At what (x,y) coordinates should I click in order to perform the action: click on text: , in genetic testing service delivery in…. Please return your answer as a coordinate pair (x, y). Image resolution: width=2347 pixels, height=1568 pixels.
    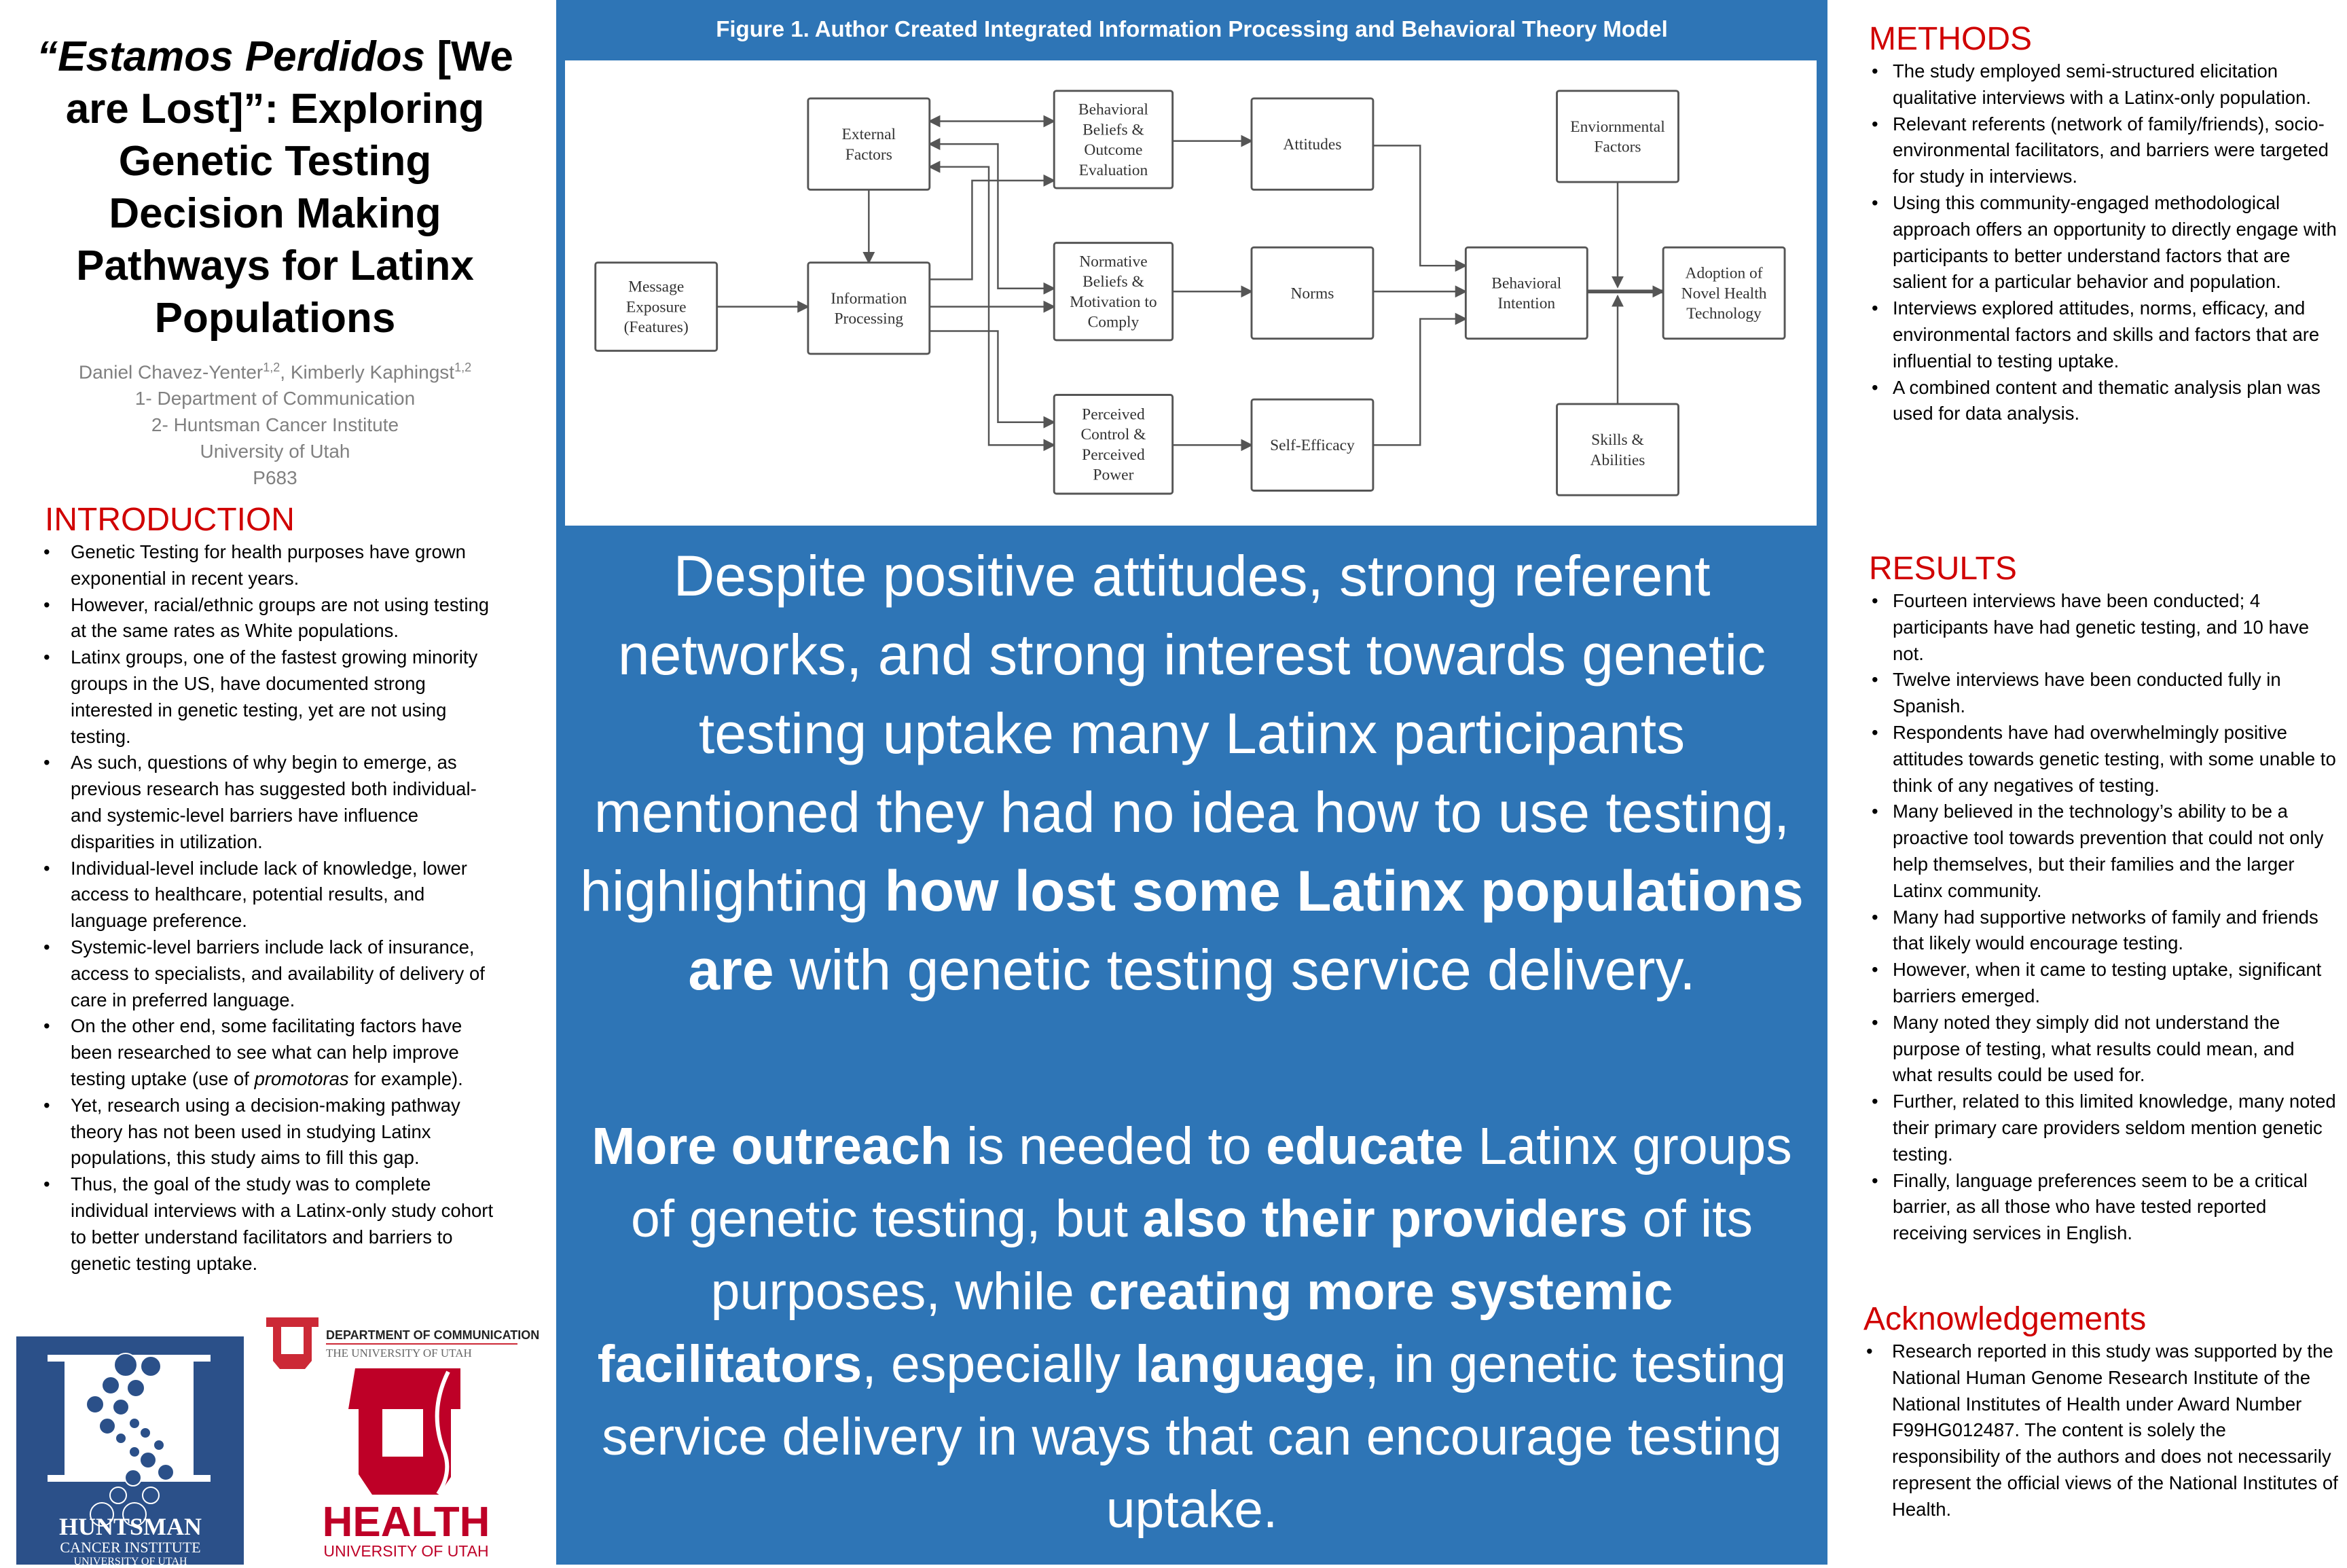
    Looking at the image, I should click on (1194, 1437).